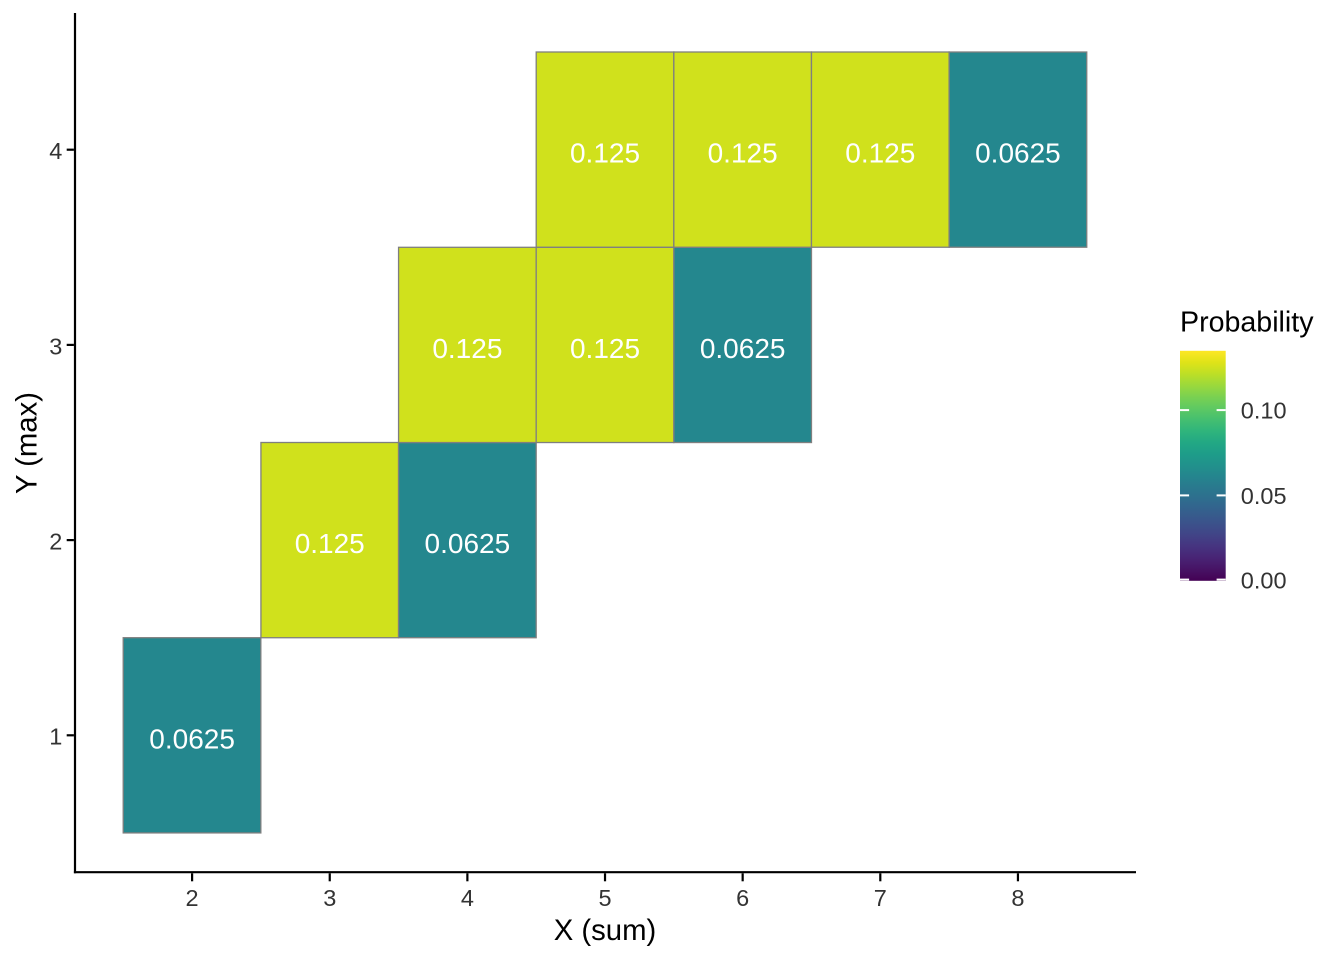 Image resolution: width=1344 pixels, height=960 pixels. I want to click on svg-text: X (sum), so click(605, 930).